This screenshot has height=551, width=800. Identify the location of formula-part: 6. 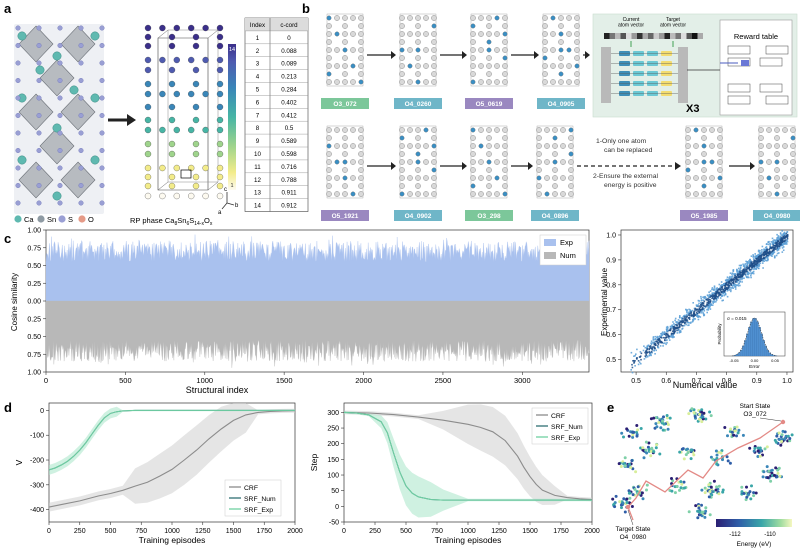
(187, 224).